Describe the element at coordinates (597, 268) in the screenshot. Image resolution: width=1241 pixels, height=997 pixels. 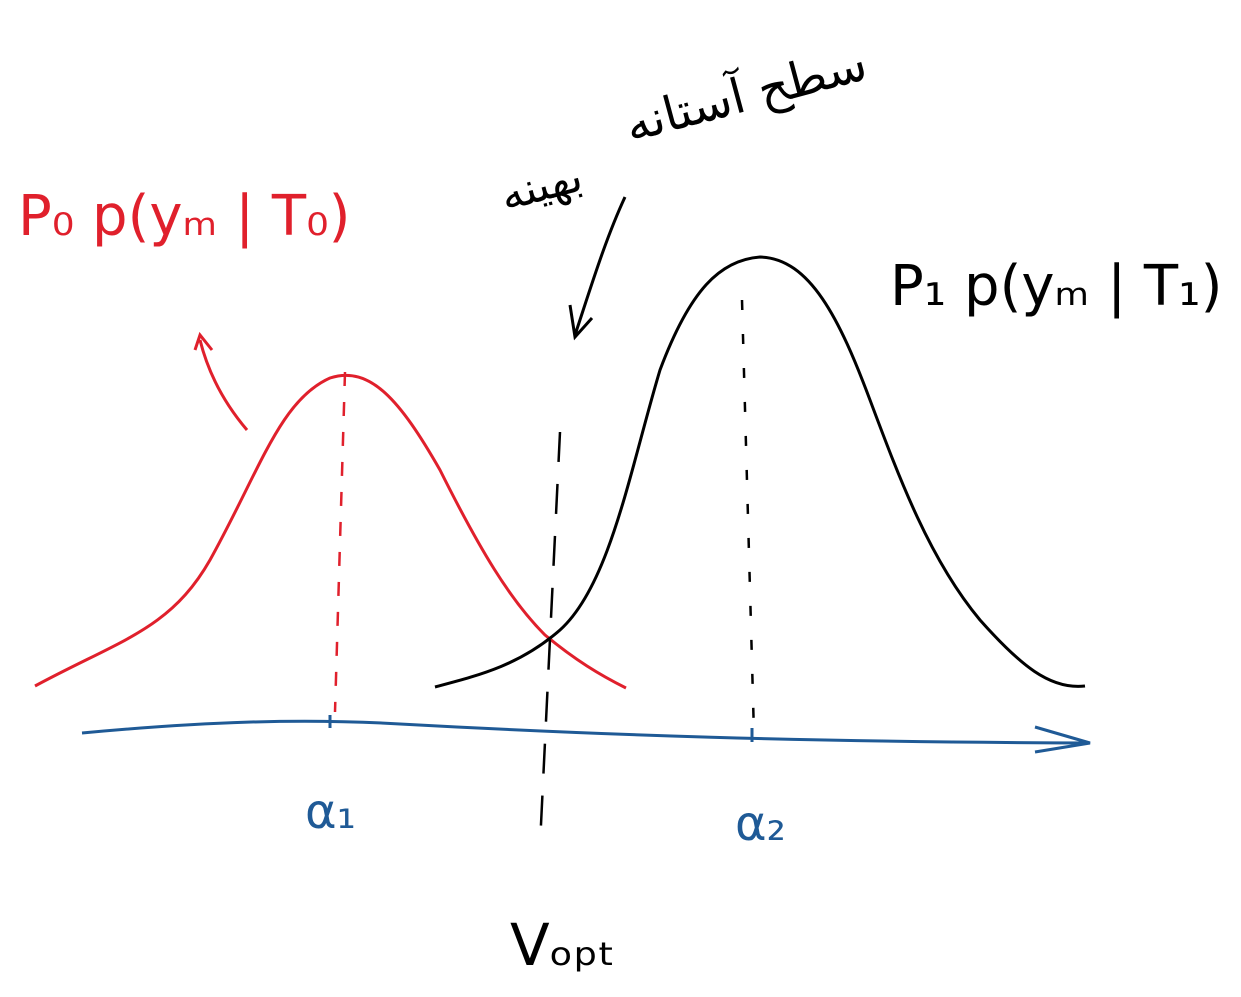
I see `black-arrow` at that location.